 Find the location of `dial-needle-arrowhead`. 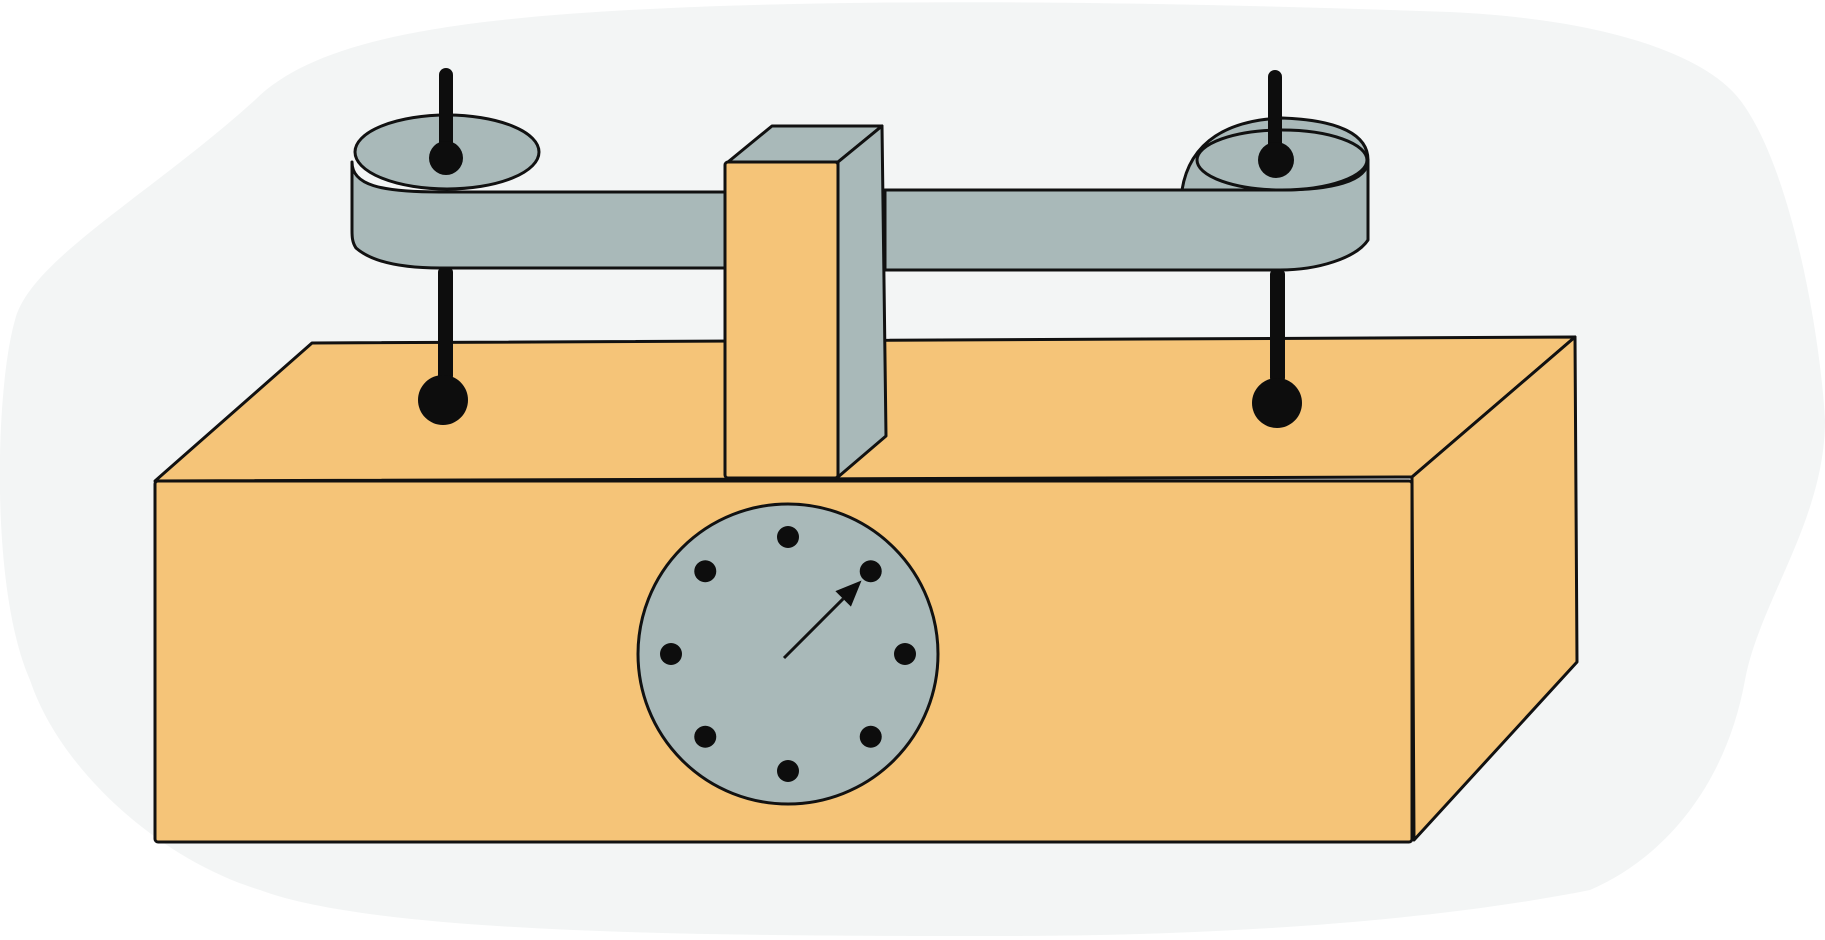

dial-needle-arrowhead is located at coordinates (848, 593).